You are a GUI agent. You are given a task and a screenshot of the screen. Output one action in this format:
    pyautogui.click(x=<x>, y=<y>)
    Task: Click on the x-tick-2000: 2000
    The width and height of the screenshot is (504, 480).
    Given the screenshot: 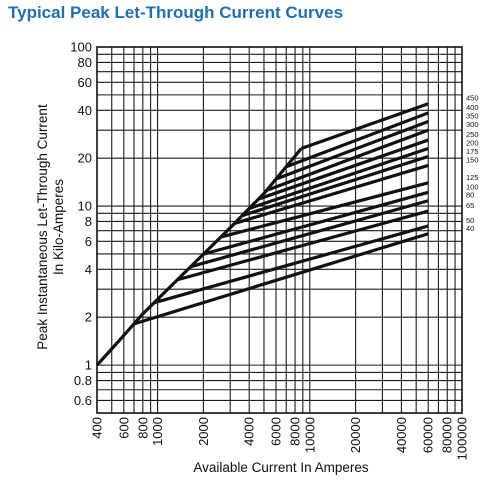 What is the action you would take?
    pyautogui.click(x=203, y=431)
    